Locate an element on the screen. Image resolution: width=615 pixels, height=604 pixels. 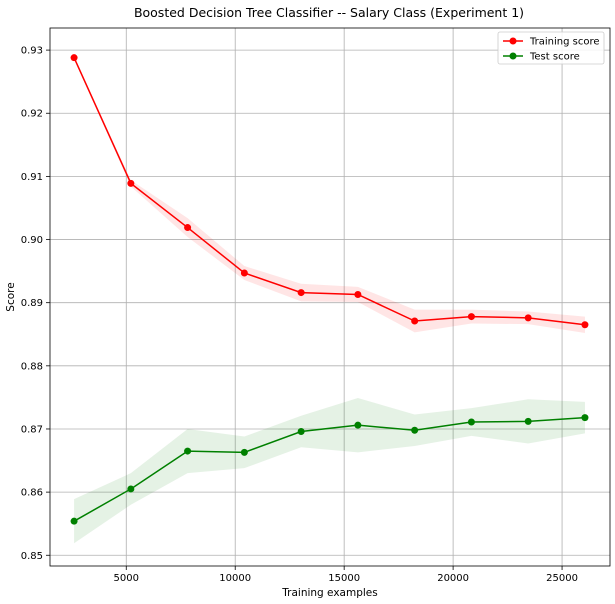
y-axis-label: Score is located at coordinates (11, 296).